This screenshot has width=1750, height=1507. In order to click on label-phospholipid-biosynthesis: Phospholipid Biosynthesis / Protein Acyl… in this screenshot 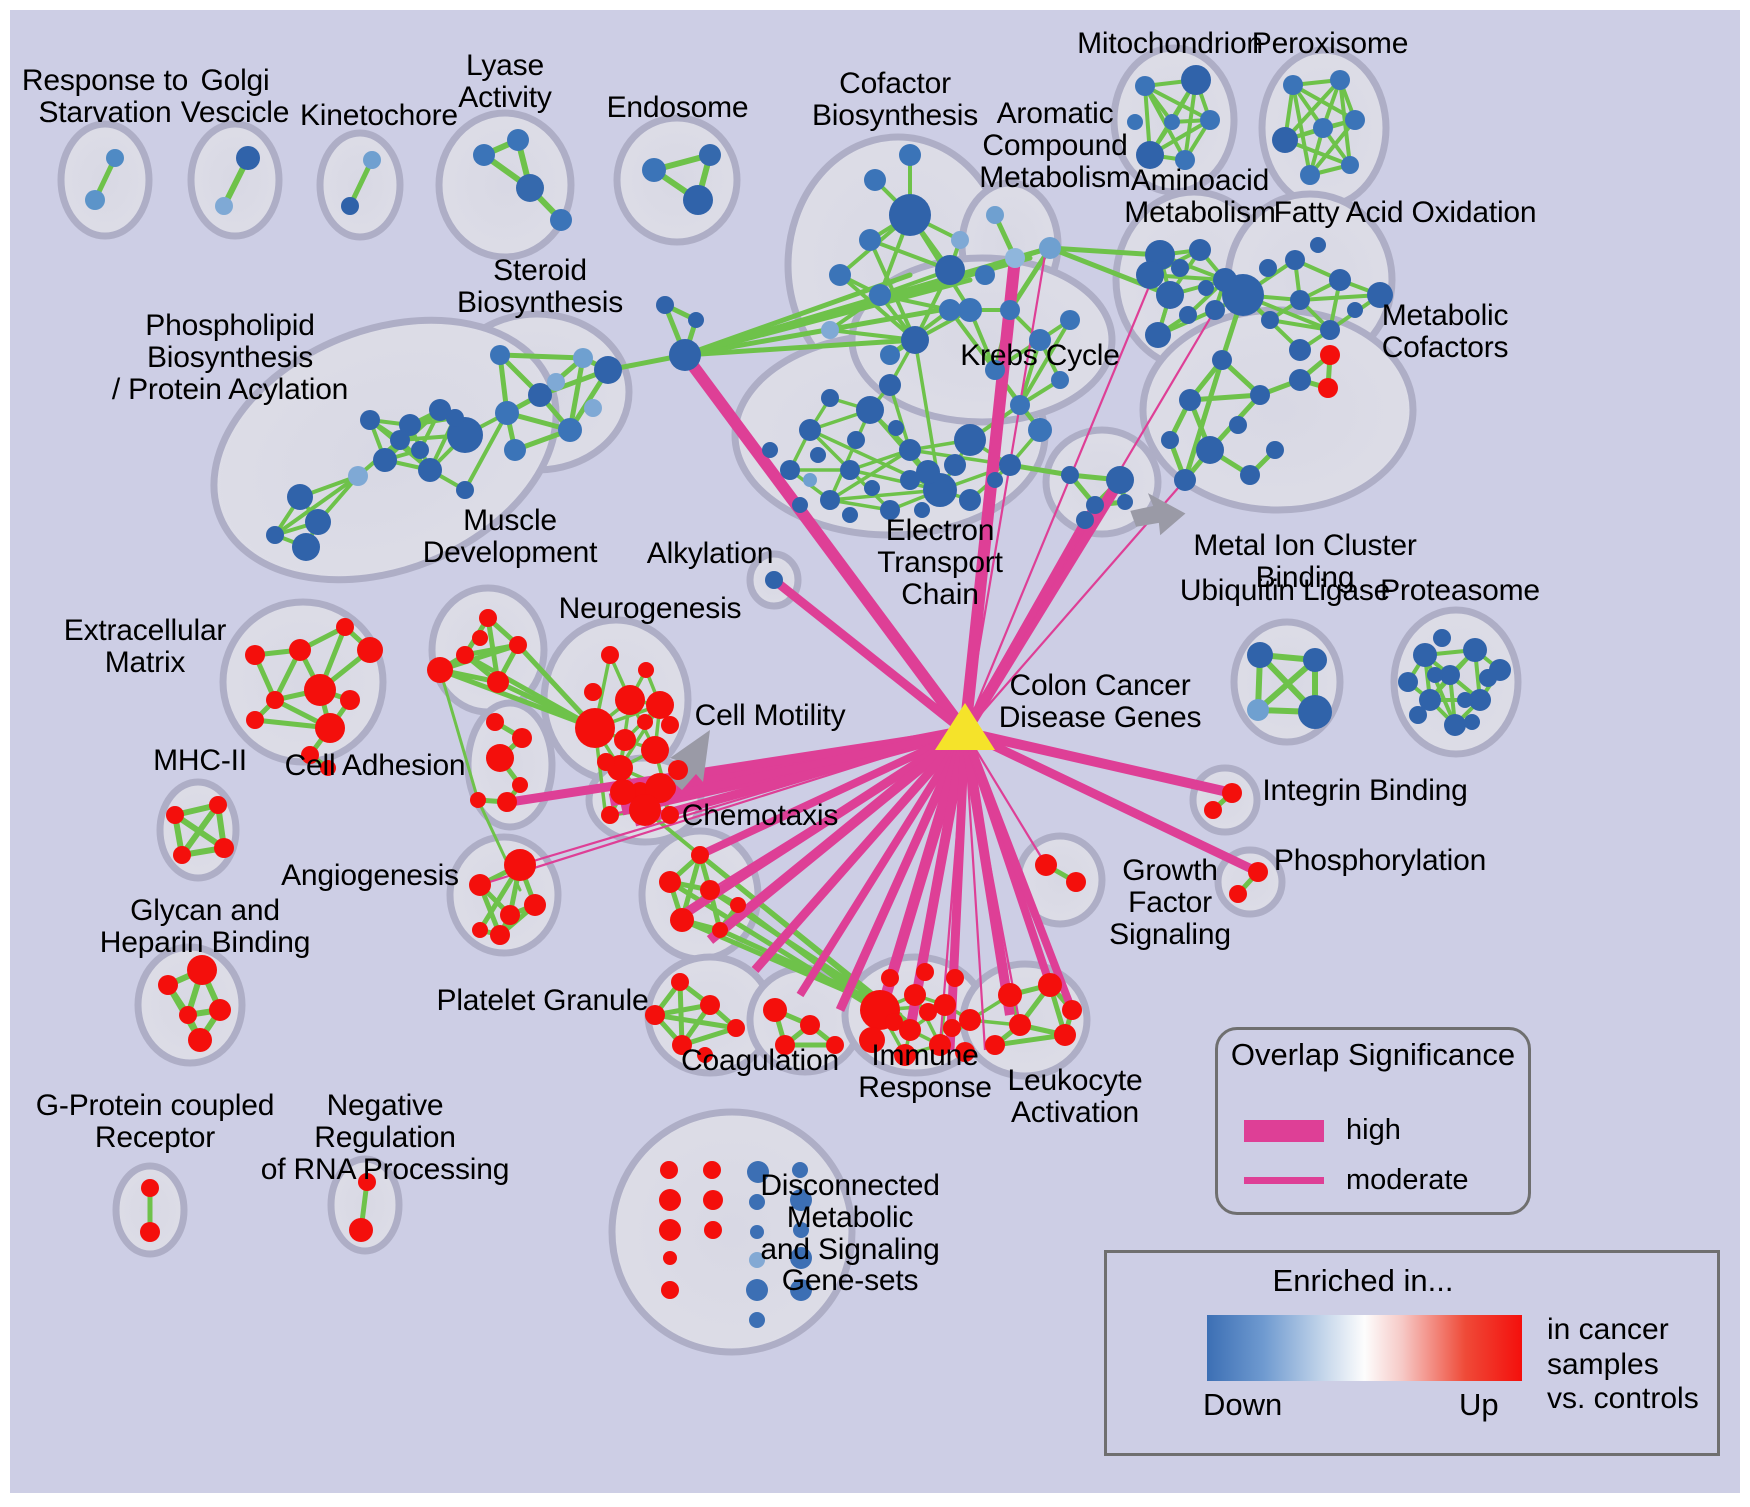, I will do `click(230, 357)`.